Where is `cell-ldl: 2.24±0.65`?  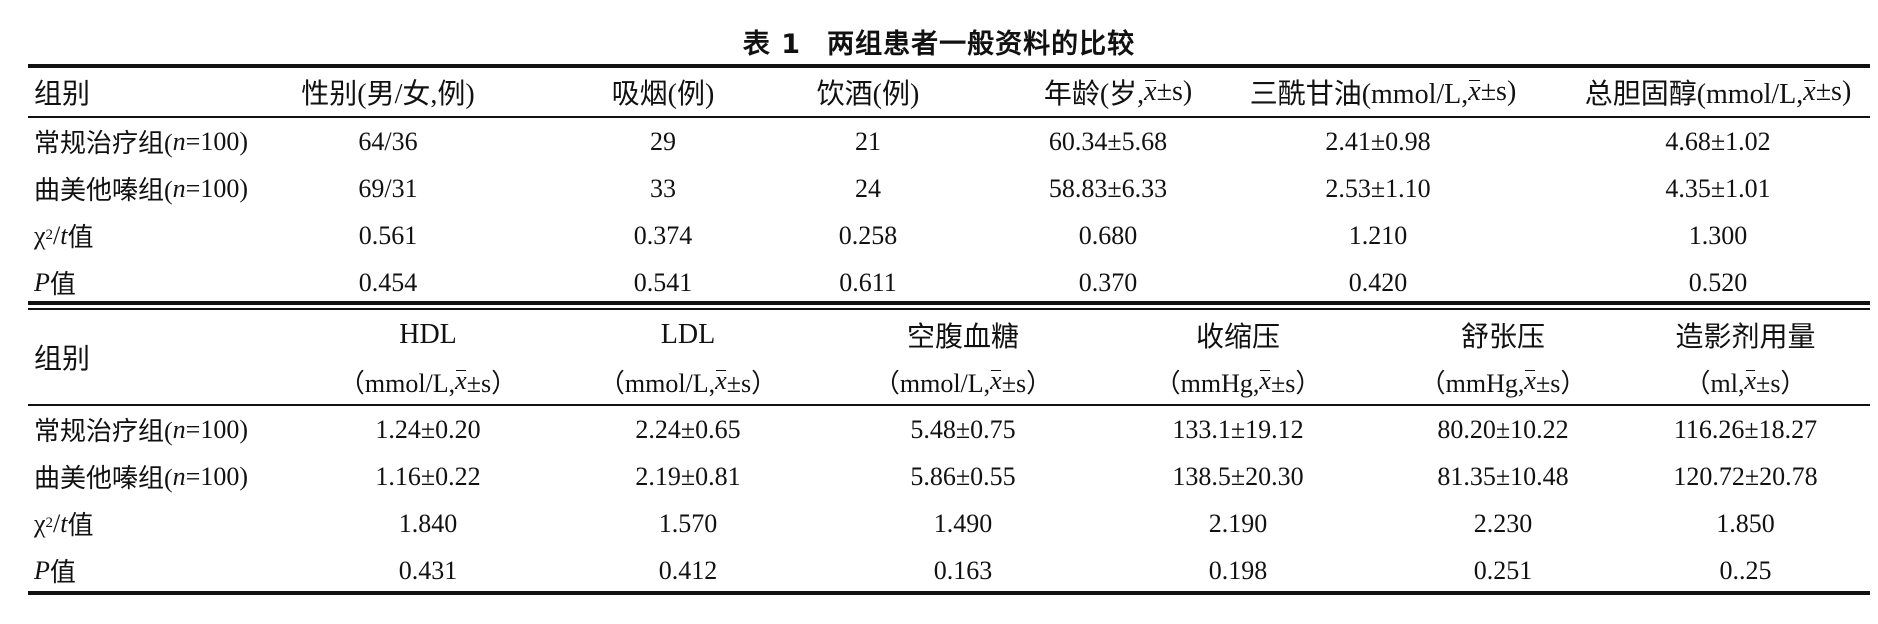
cell-ldl: 2.24±0.65 is located at coordinates (688, 429).